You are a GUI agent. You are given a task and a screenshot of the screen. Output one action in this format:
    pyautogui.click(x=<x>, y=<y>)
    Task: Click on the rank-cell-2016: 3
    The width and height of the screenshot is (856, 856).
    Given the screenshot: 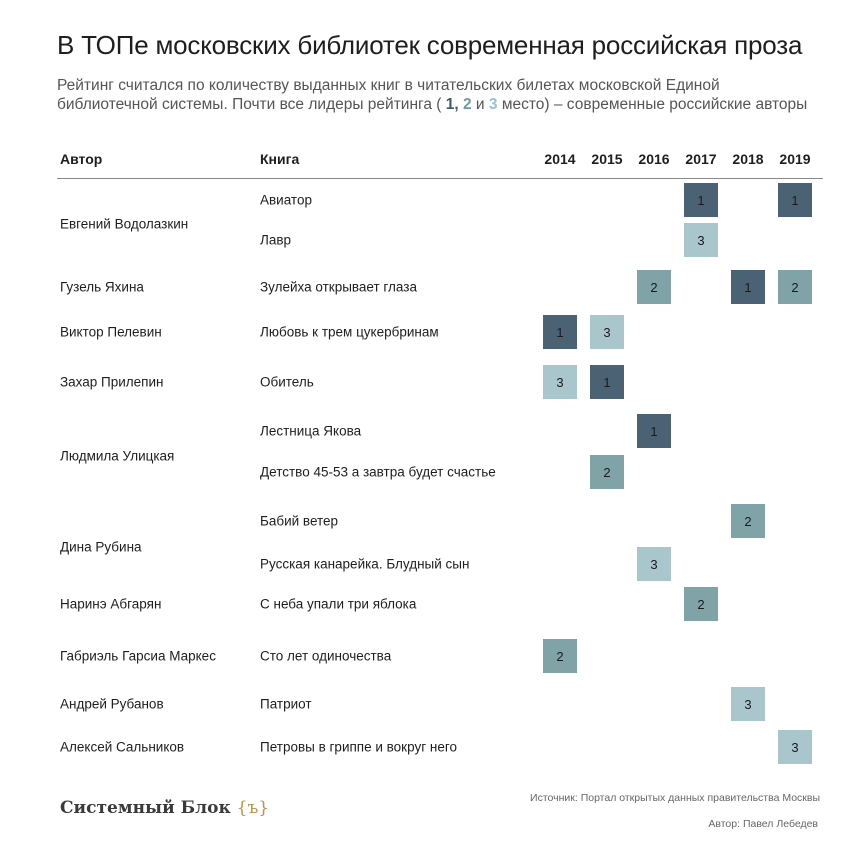 What is the action you would take?
    pyautogui.click(x=654, y=564)
    